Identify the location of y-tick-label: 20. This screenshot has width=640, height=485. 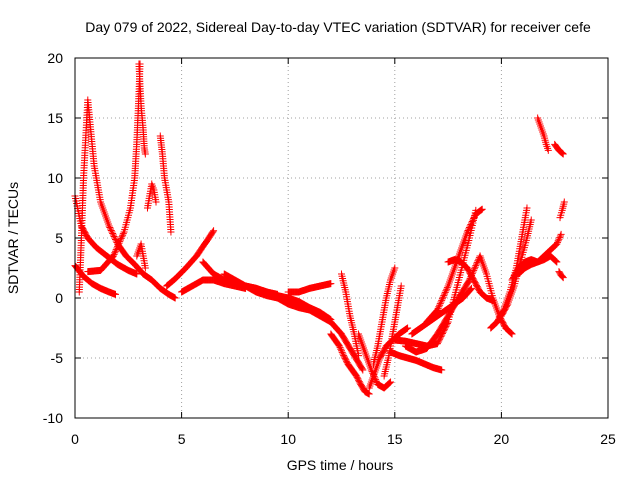
(55, 58).